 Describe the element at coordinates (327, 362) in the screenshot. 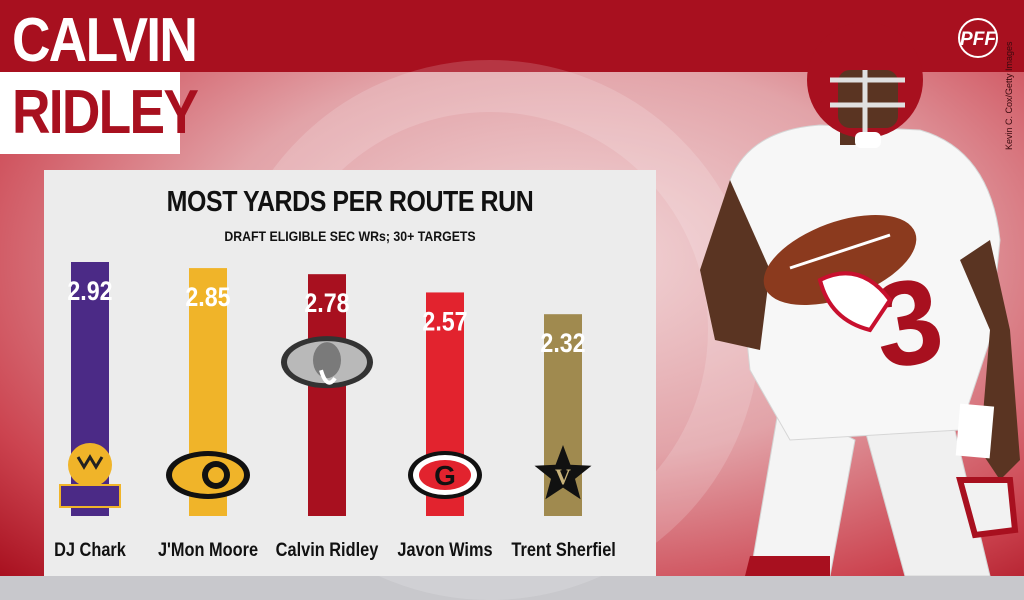

I see `alabama-elephant-icon` at that location.